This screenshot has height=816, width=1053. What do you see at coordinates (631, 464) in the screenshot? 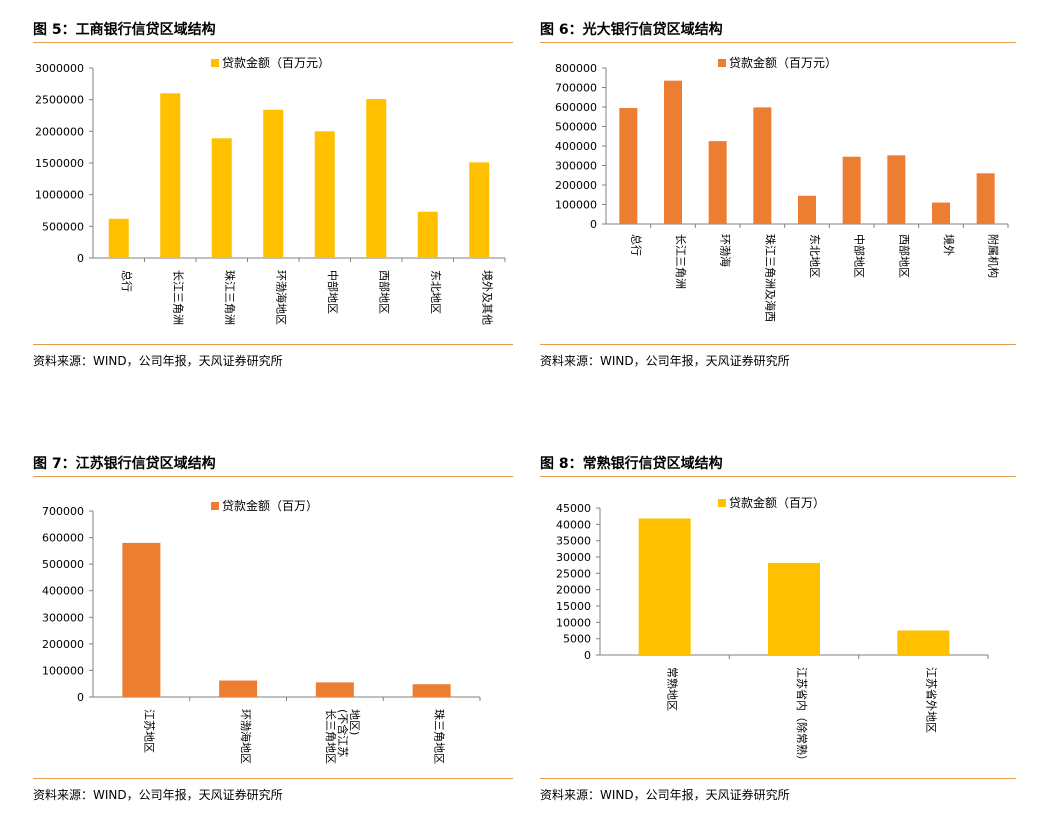
I see `figure-title: 图 8：常熟银行信贷区域结构` at bounding box center [631, 464].